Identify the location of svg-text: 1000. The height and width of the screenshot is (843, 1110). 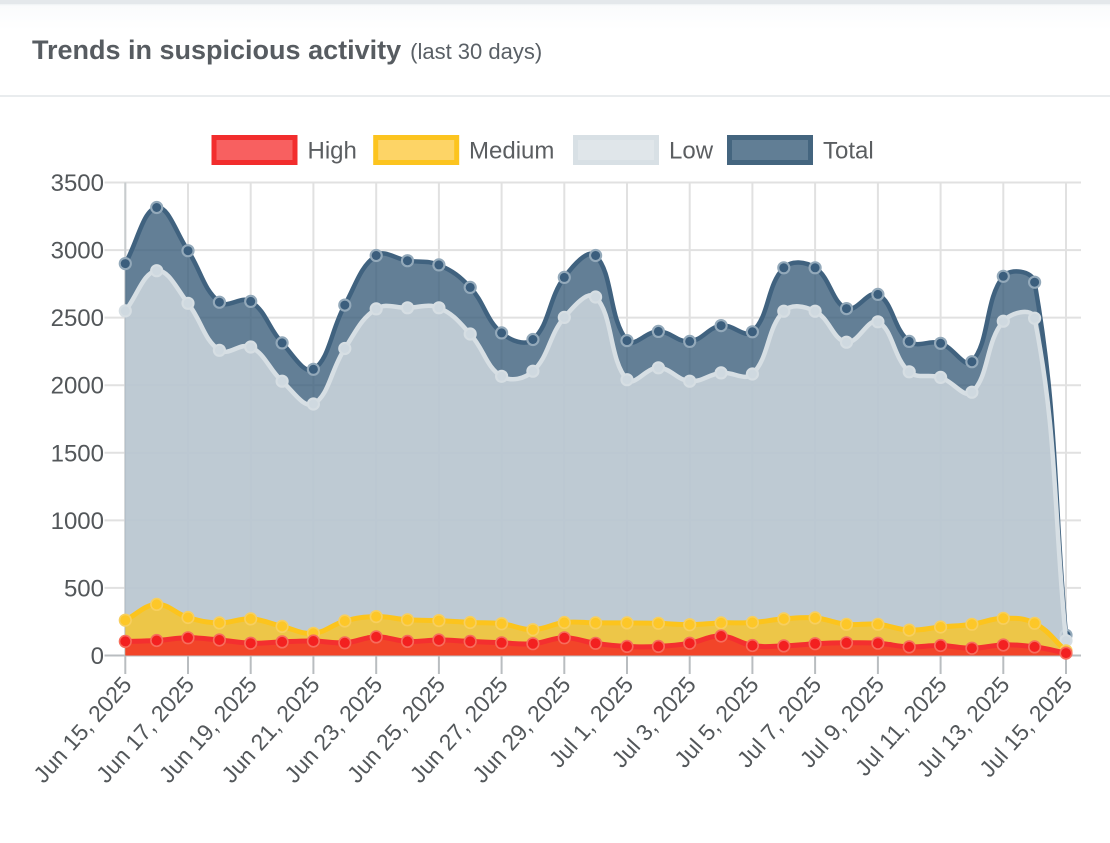
(77, 521).